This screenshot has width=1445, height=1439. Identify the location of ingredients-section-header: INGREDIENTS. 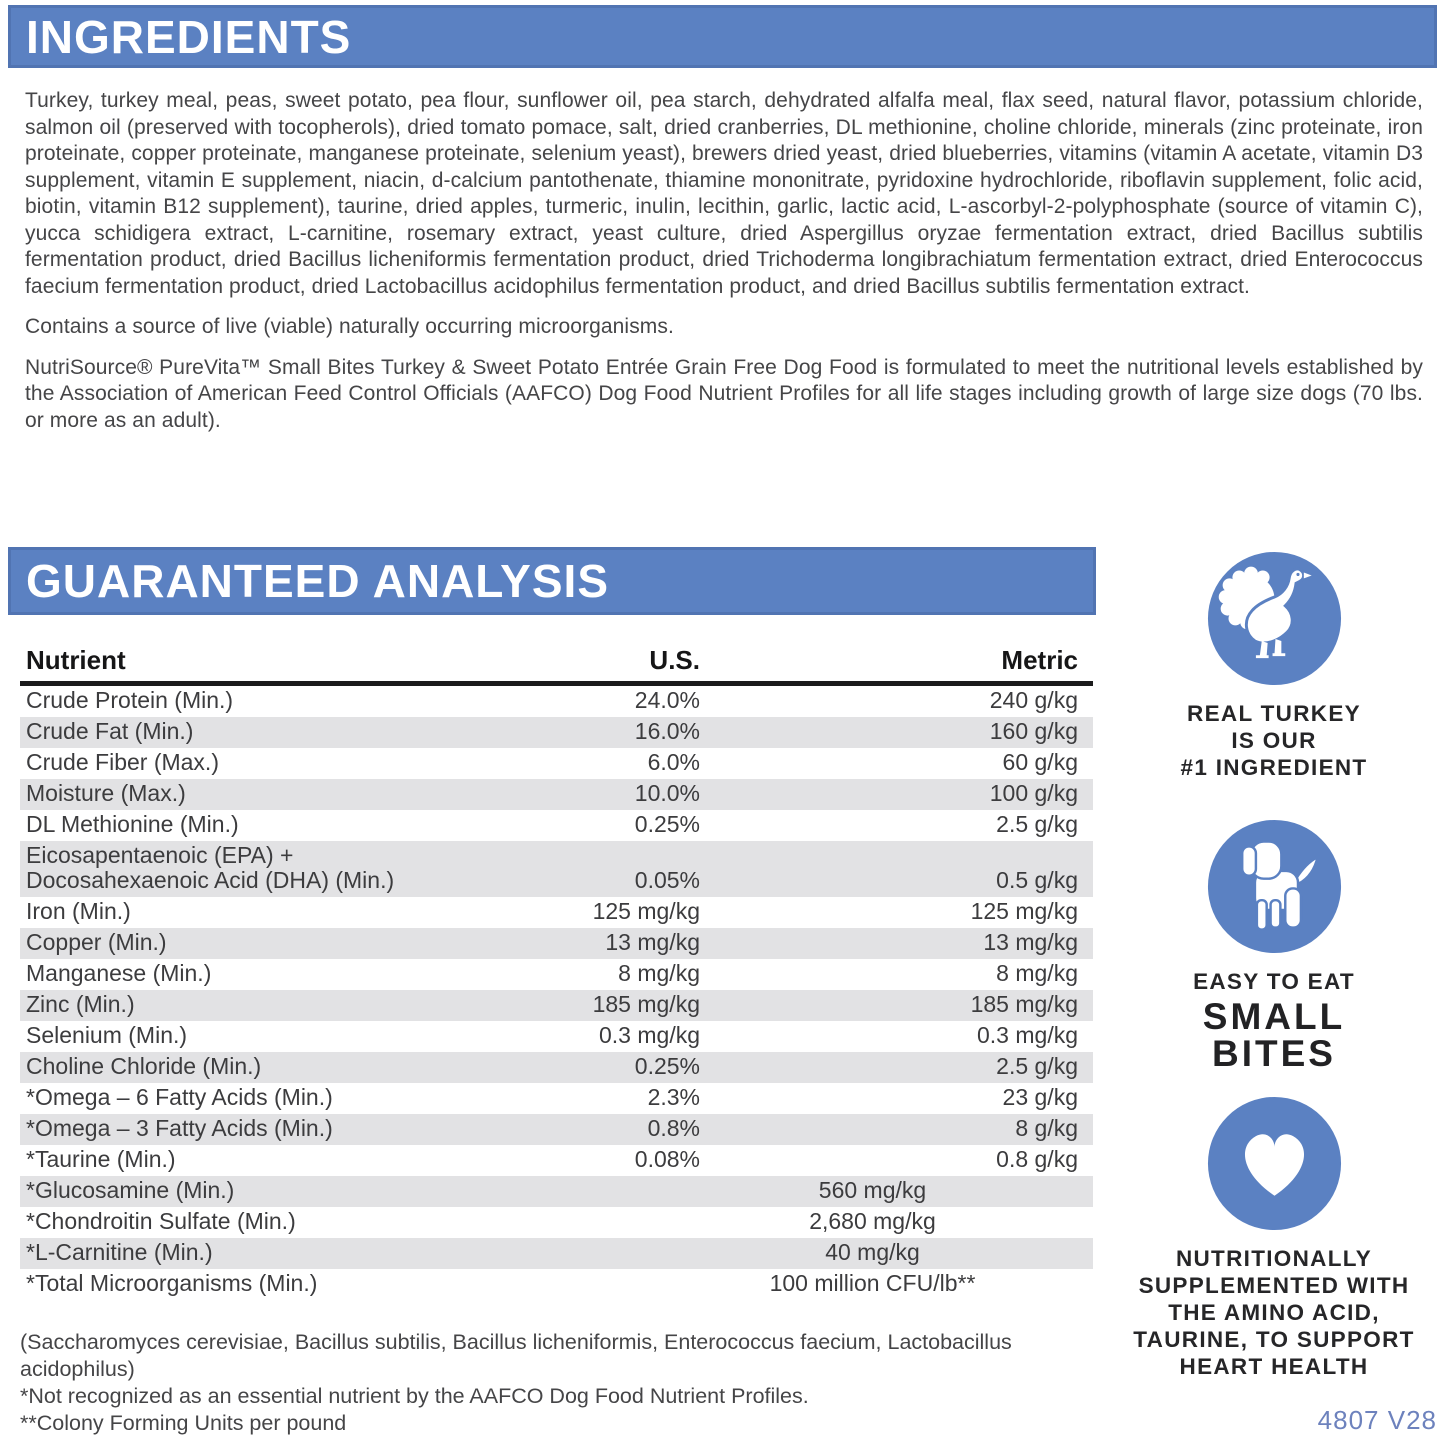
(722, 36).